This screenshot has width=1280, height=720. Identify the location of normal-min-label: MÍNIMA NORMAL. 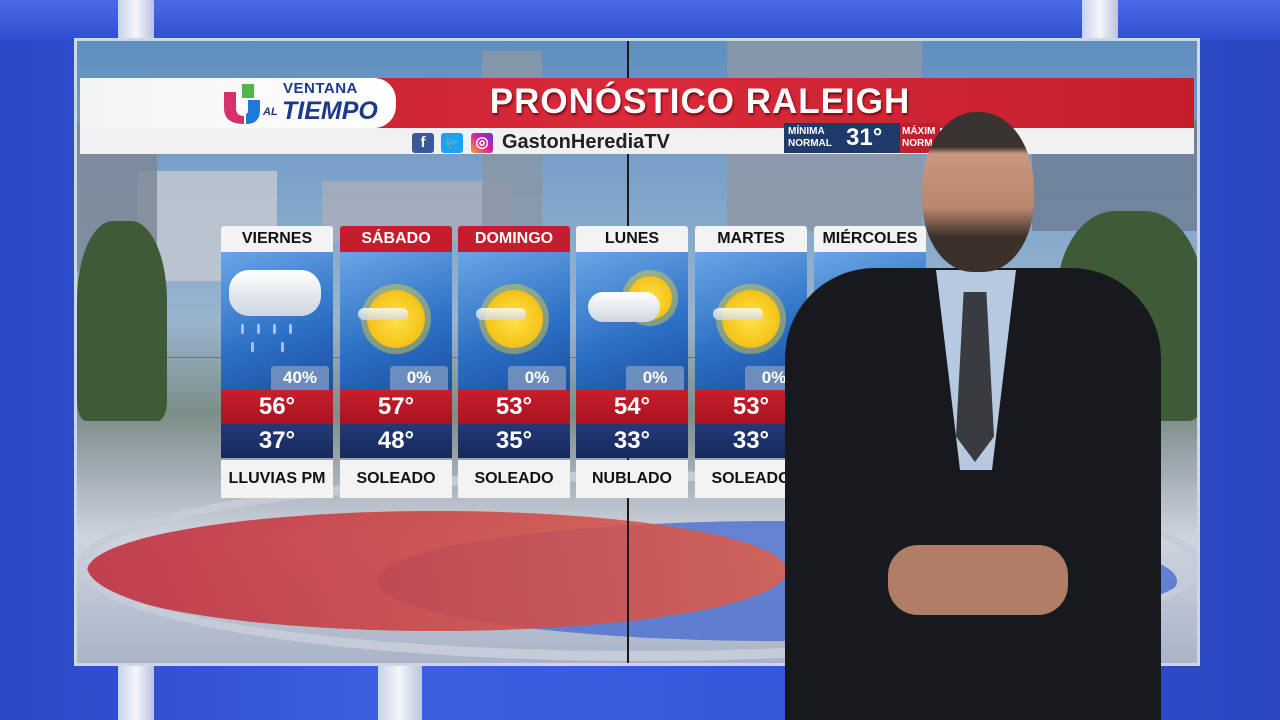
(810, 137).